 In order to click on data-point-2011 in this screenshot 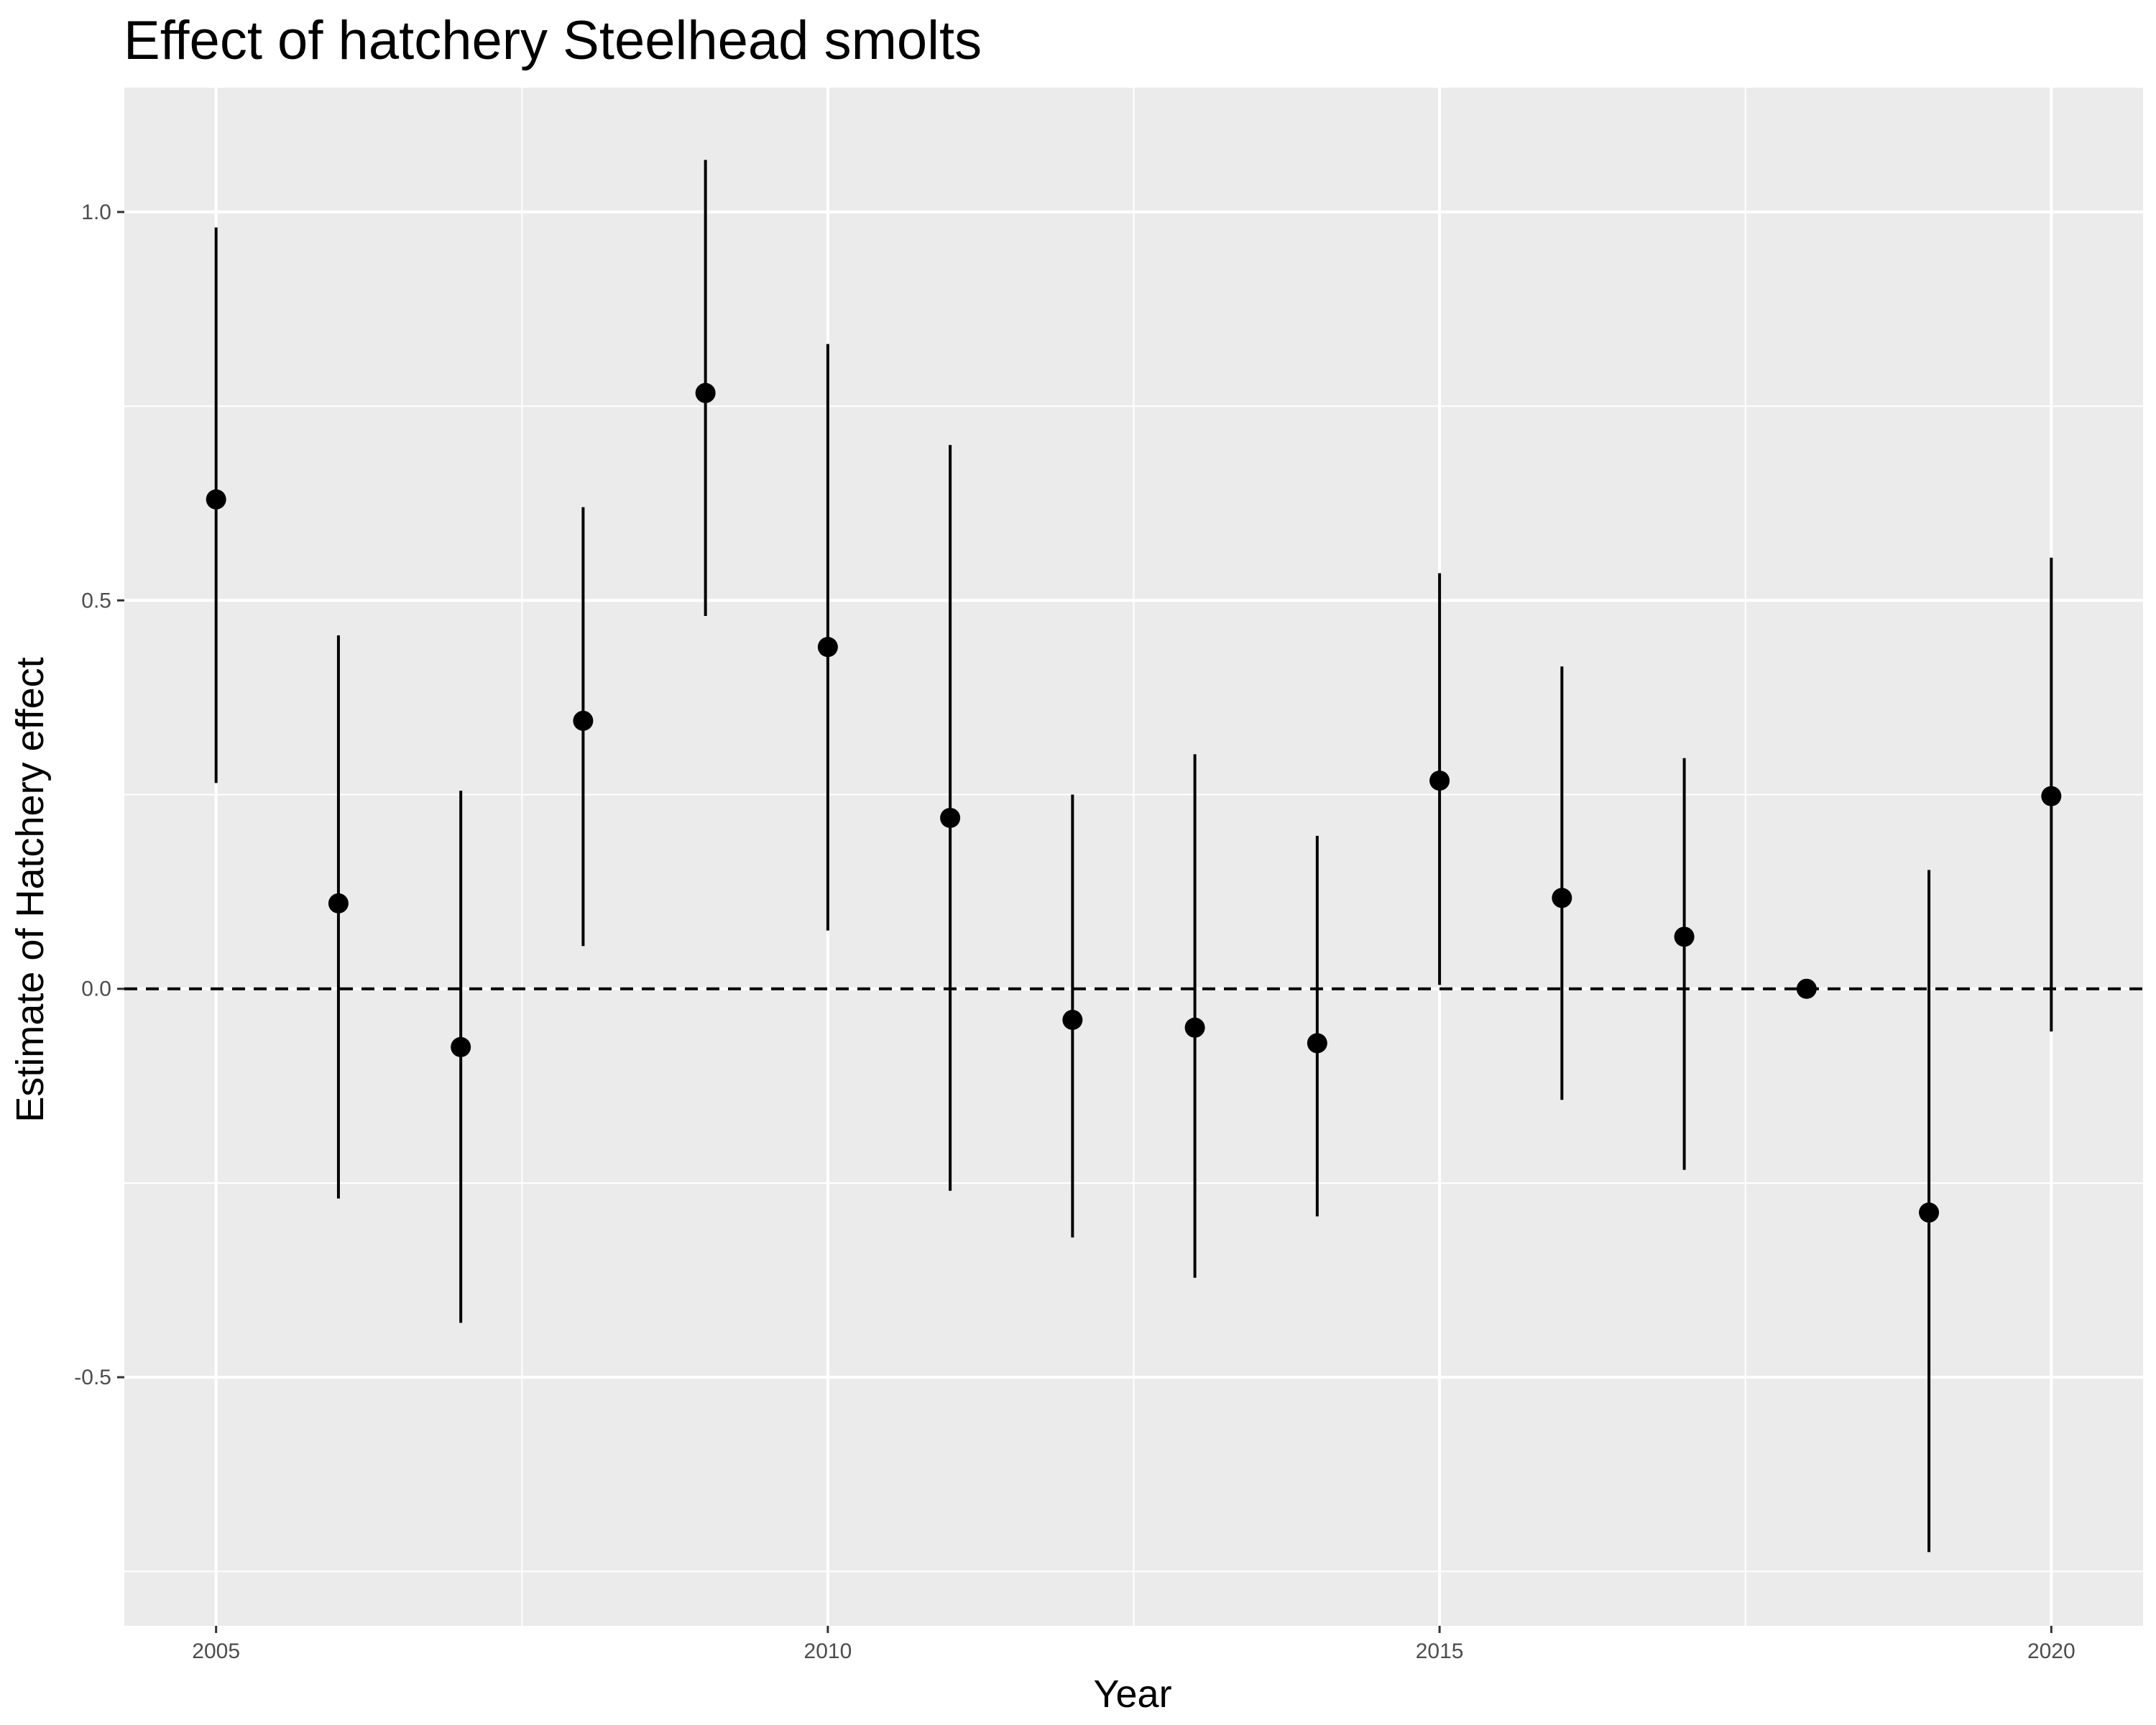, I will do `click(951, 817)`.